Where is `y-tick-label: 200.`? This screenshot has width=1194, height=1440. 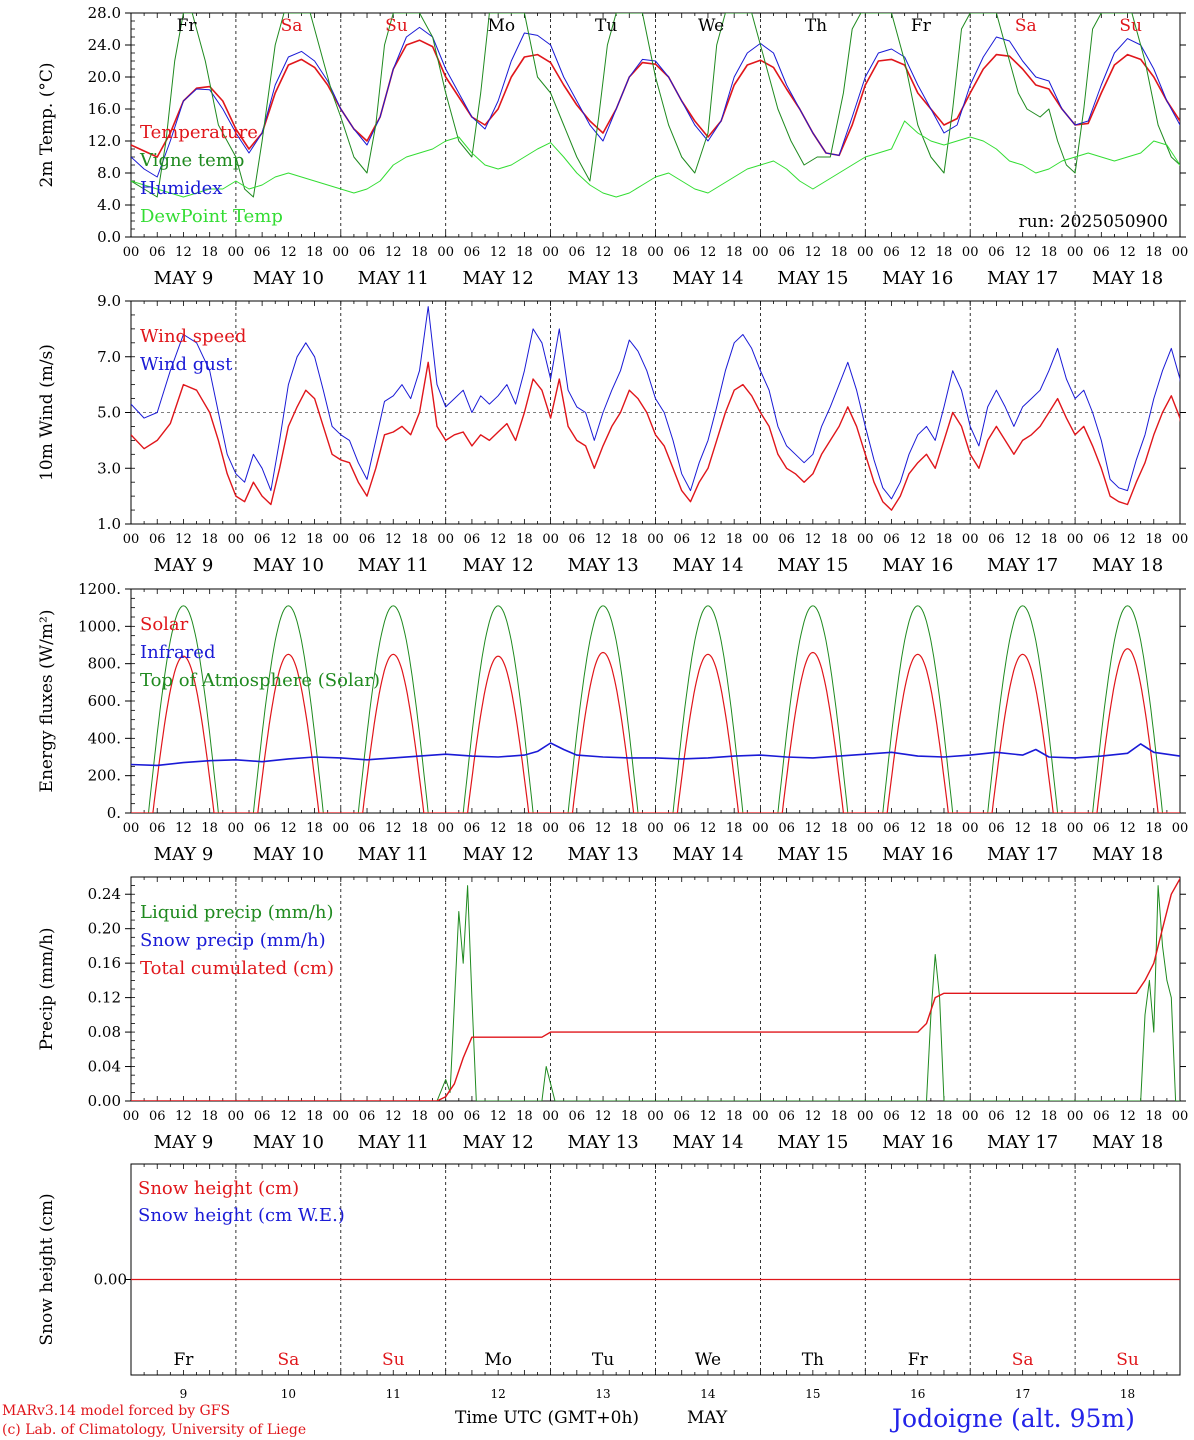
y-tick-label: 200. is located at coordinates (104, 776).